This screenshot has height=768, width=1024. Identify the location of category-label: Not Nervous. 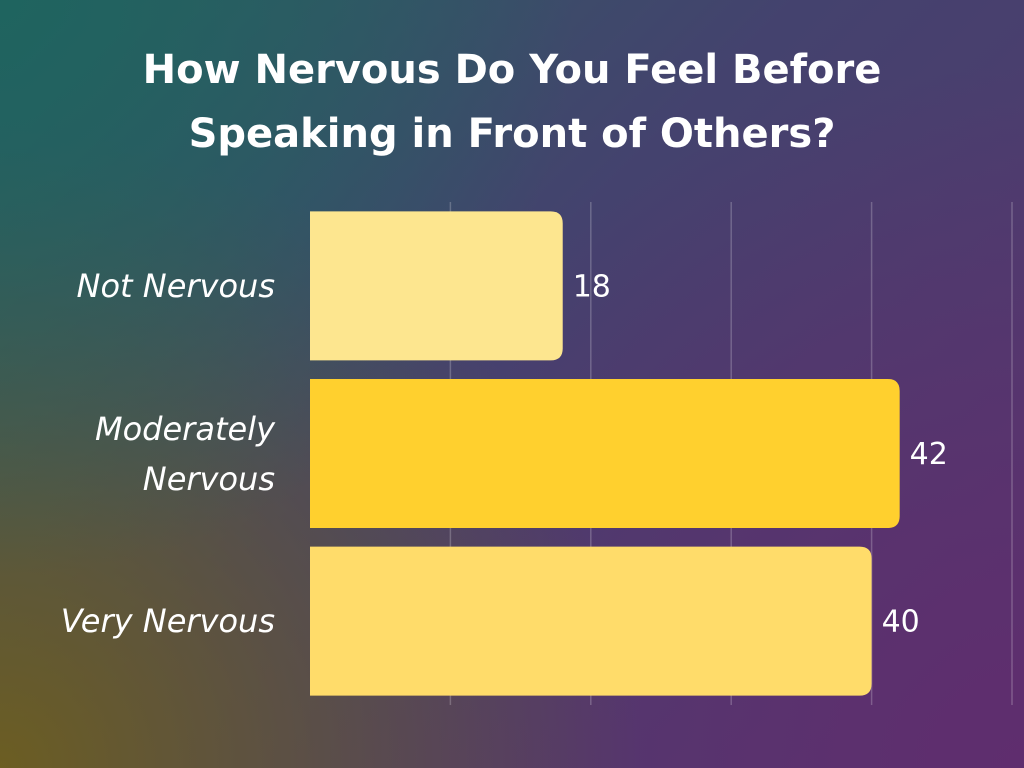
(175, 285).